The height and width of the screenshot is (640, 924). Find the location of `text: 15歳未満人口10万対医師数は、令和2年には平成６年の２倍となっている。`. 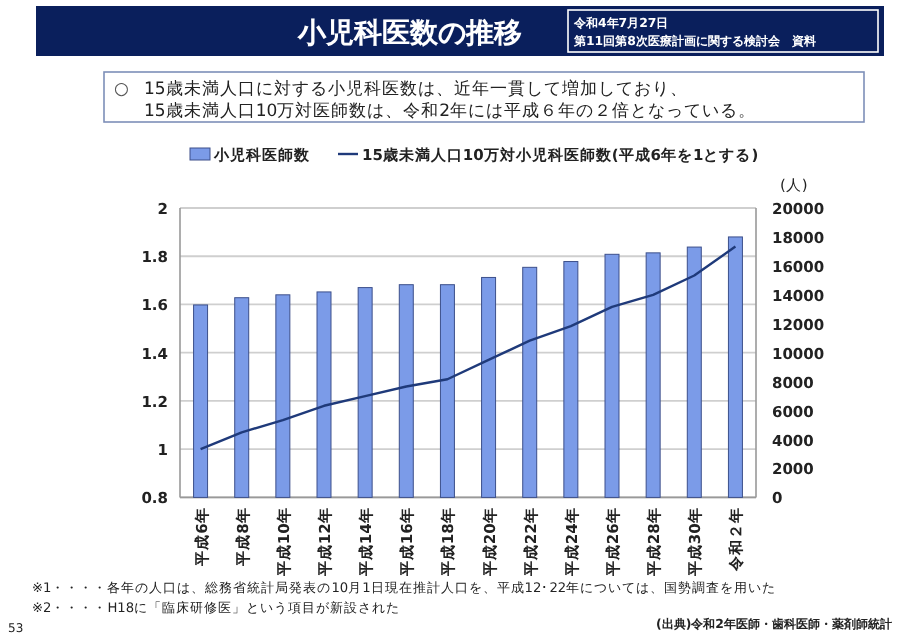

text: 15歳未満人口10万対医師数は、令和2年には平成６年の２倍となっている。 is located at coordinates (450, 111).